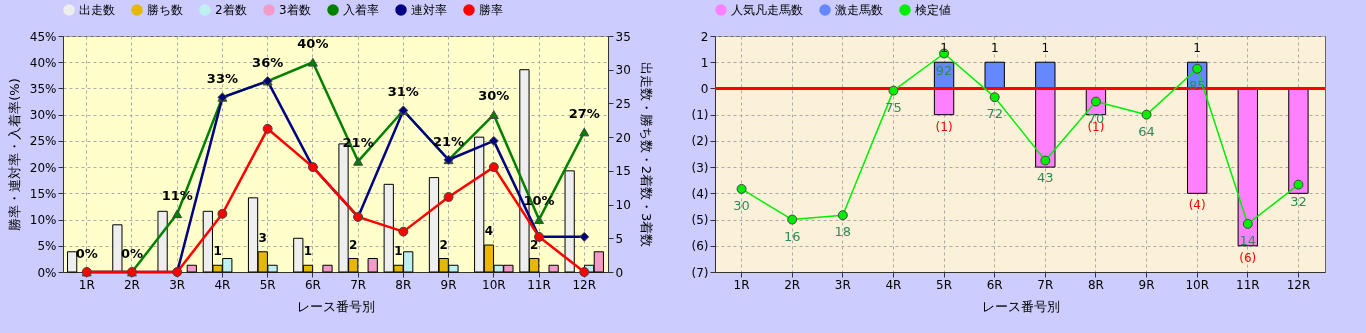 The height and width of the screenshot is (333, 1366). Describe the element at coordinates (491, 10) in the screenshot. I see `legend-label: 勝率` at that location.